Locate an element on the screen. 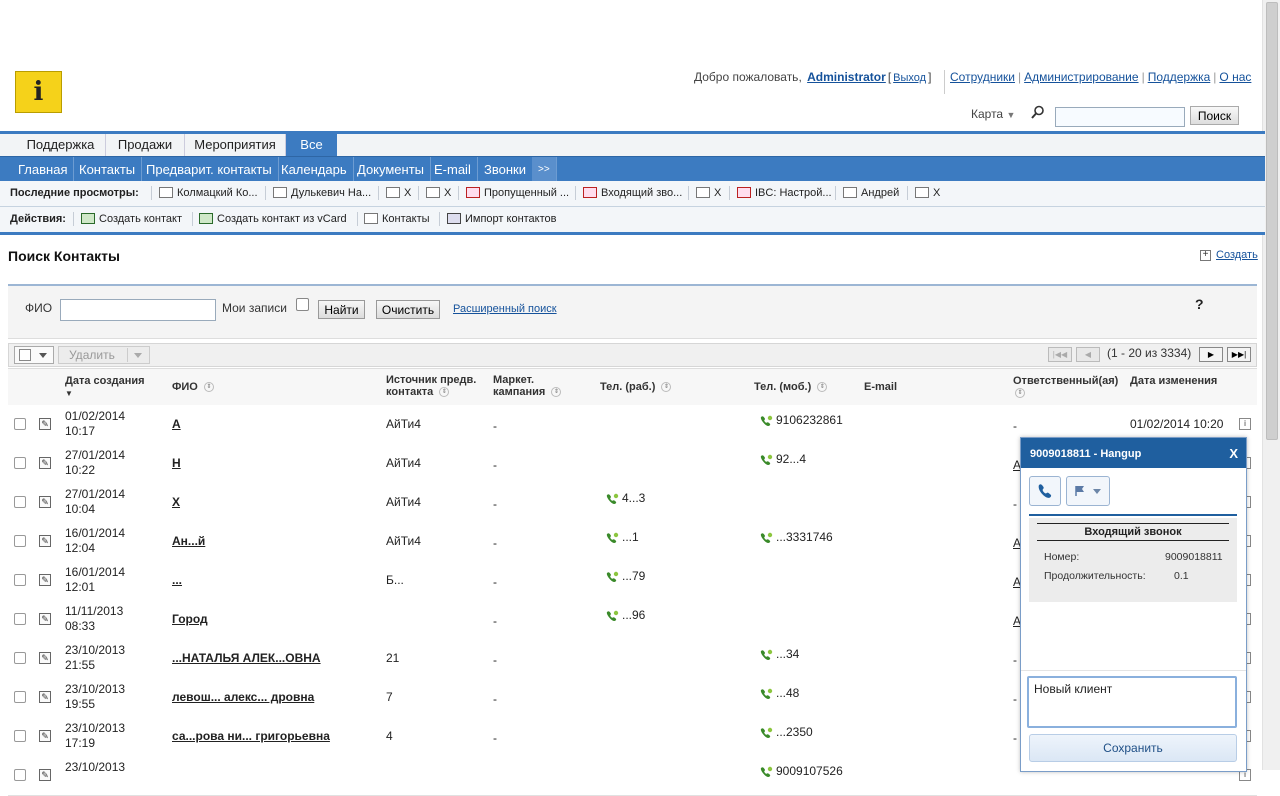 This screenshot has height=796, width=1280. search-icon is located at coordinates (1038, 112).